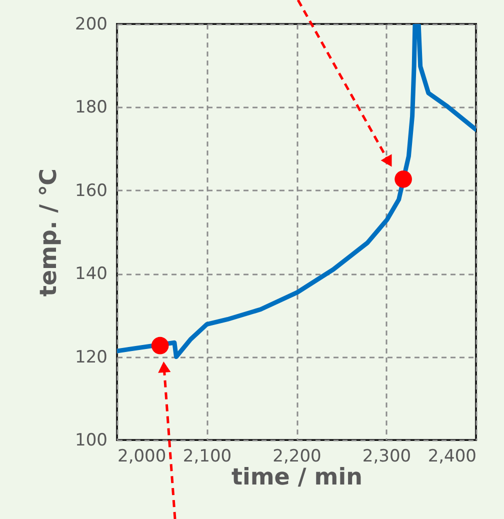 This screenshot has height=519, width=504. What do you see at coordinates (91, 24) in the screenshot?
I see `y-tick-label: 200` at bounding box center [91, 24].